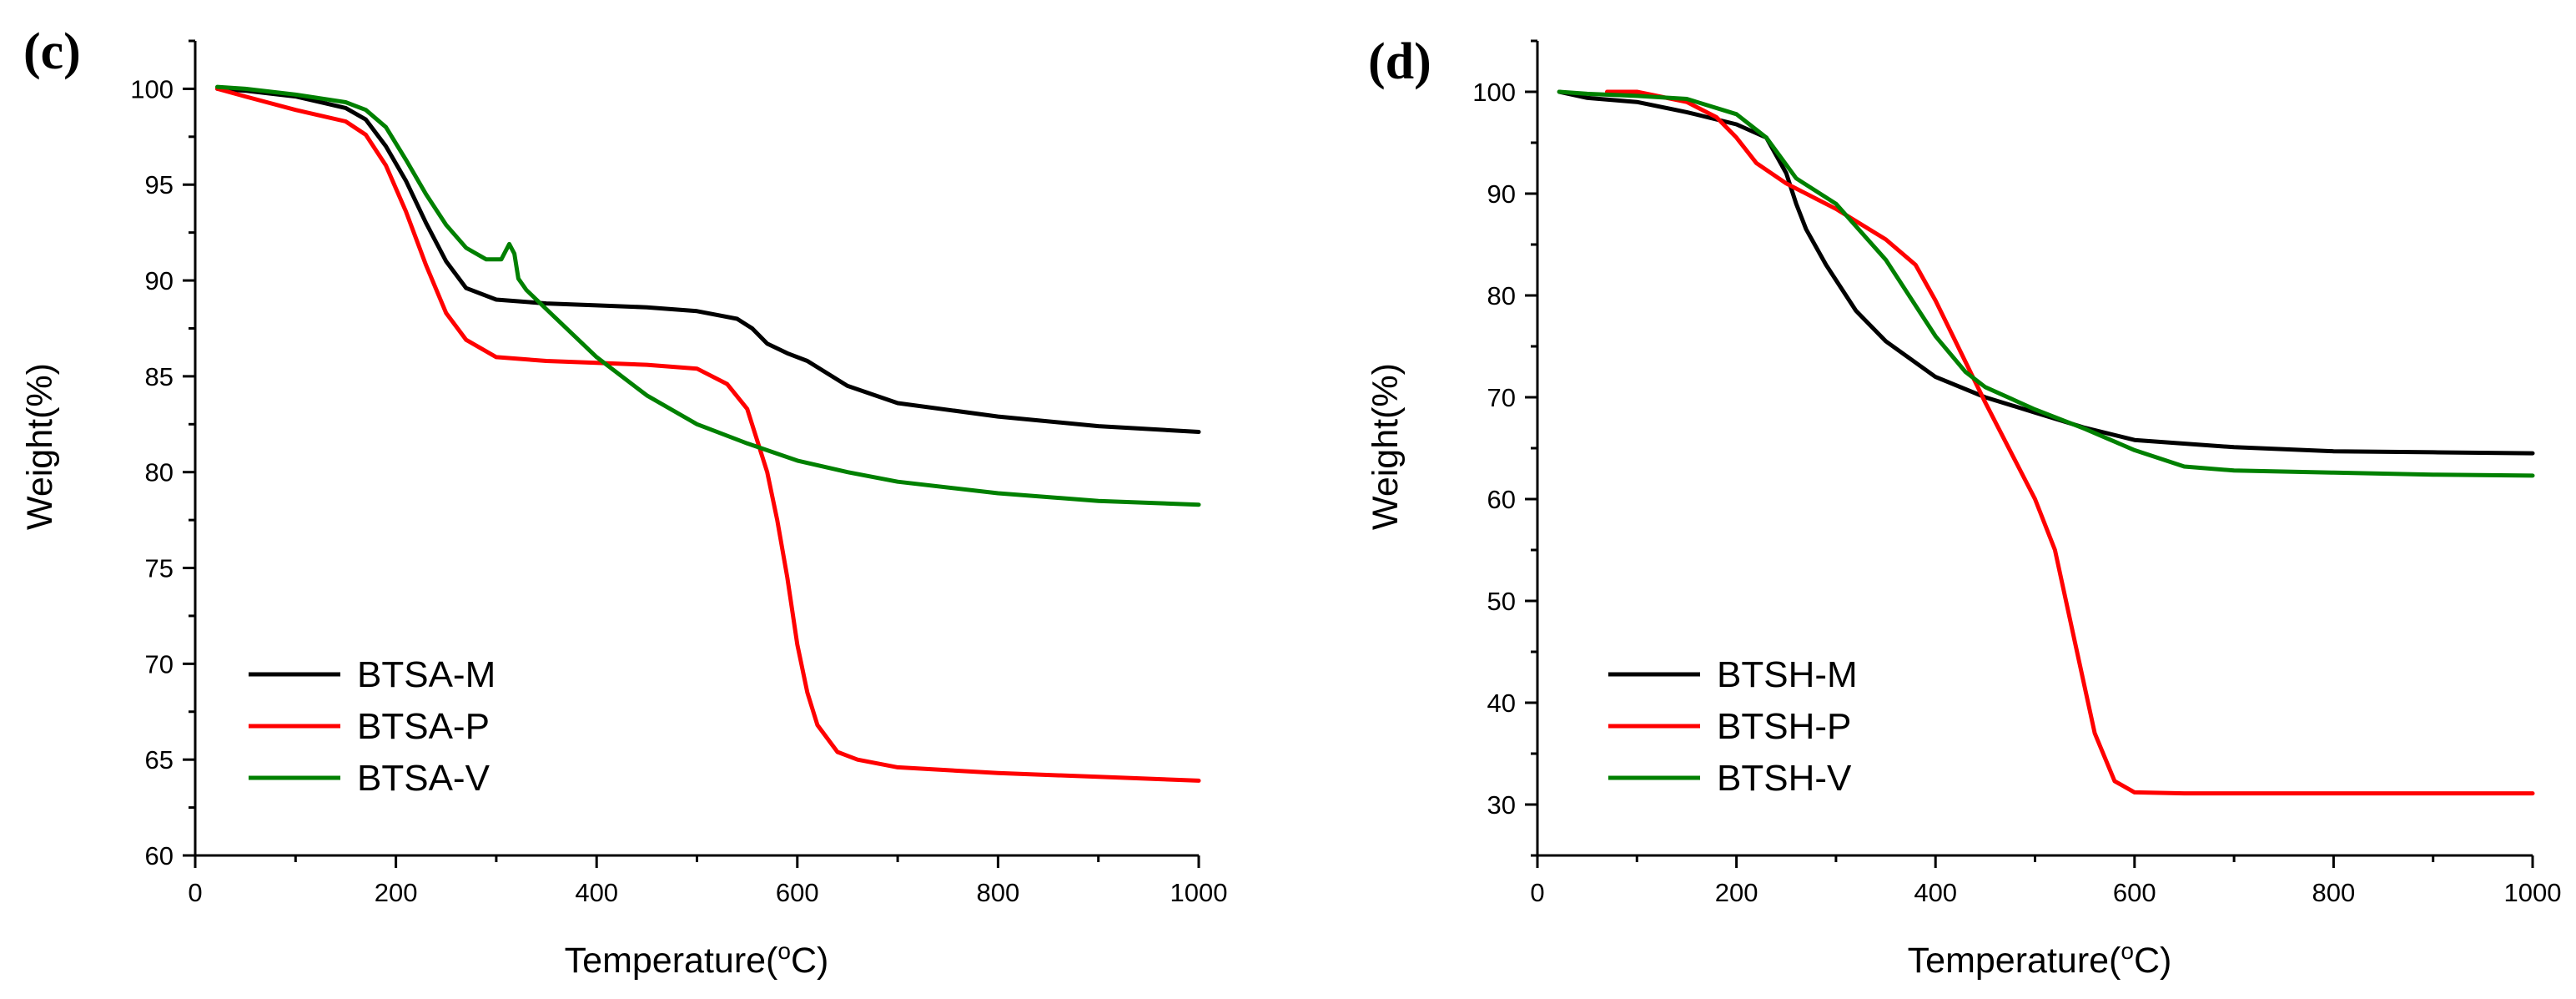 The width and height of the screenshot is (2576, 999). Describe the element at coordinates (1784, 778) in the screenshot. I see `legend-label: BTSH-V` at that location.